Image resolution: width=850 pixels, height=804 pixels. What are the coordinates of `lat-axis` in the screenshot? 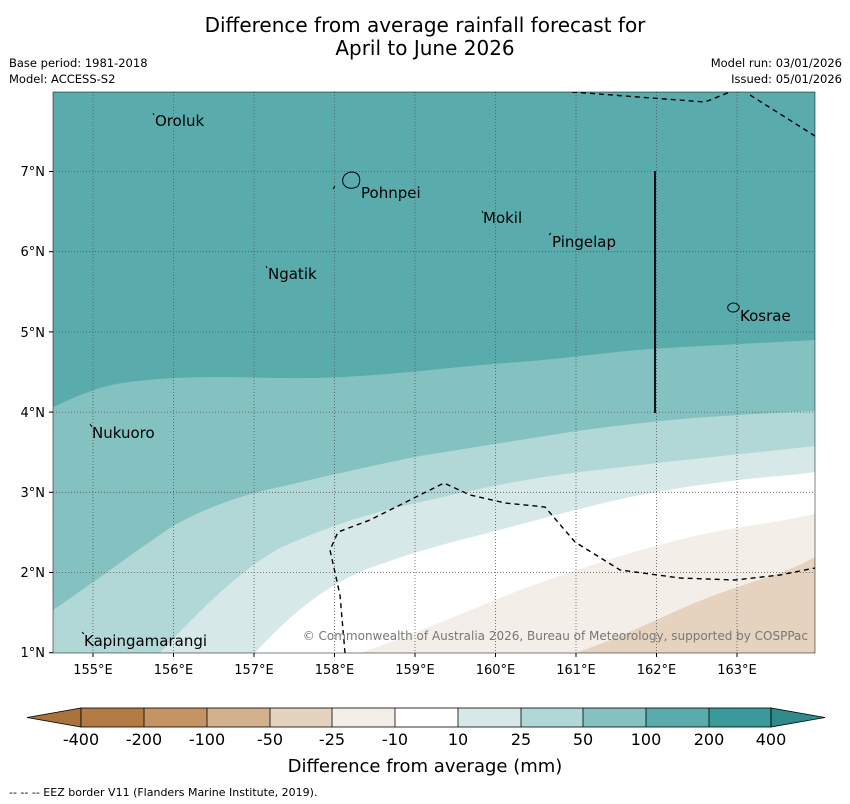 It's located at (51, 412).